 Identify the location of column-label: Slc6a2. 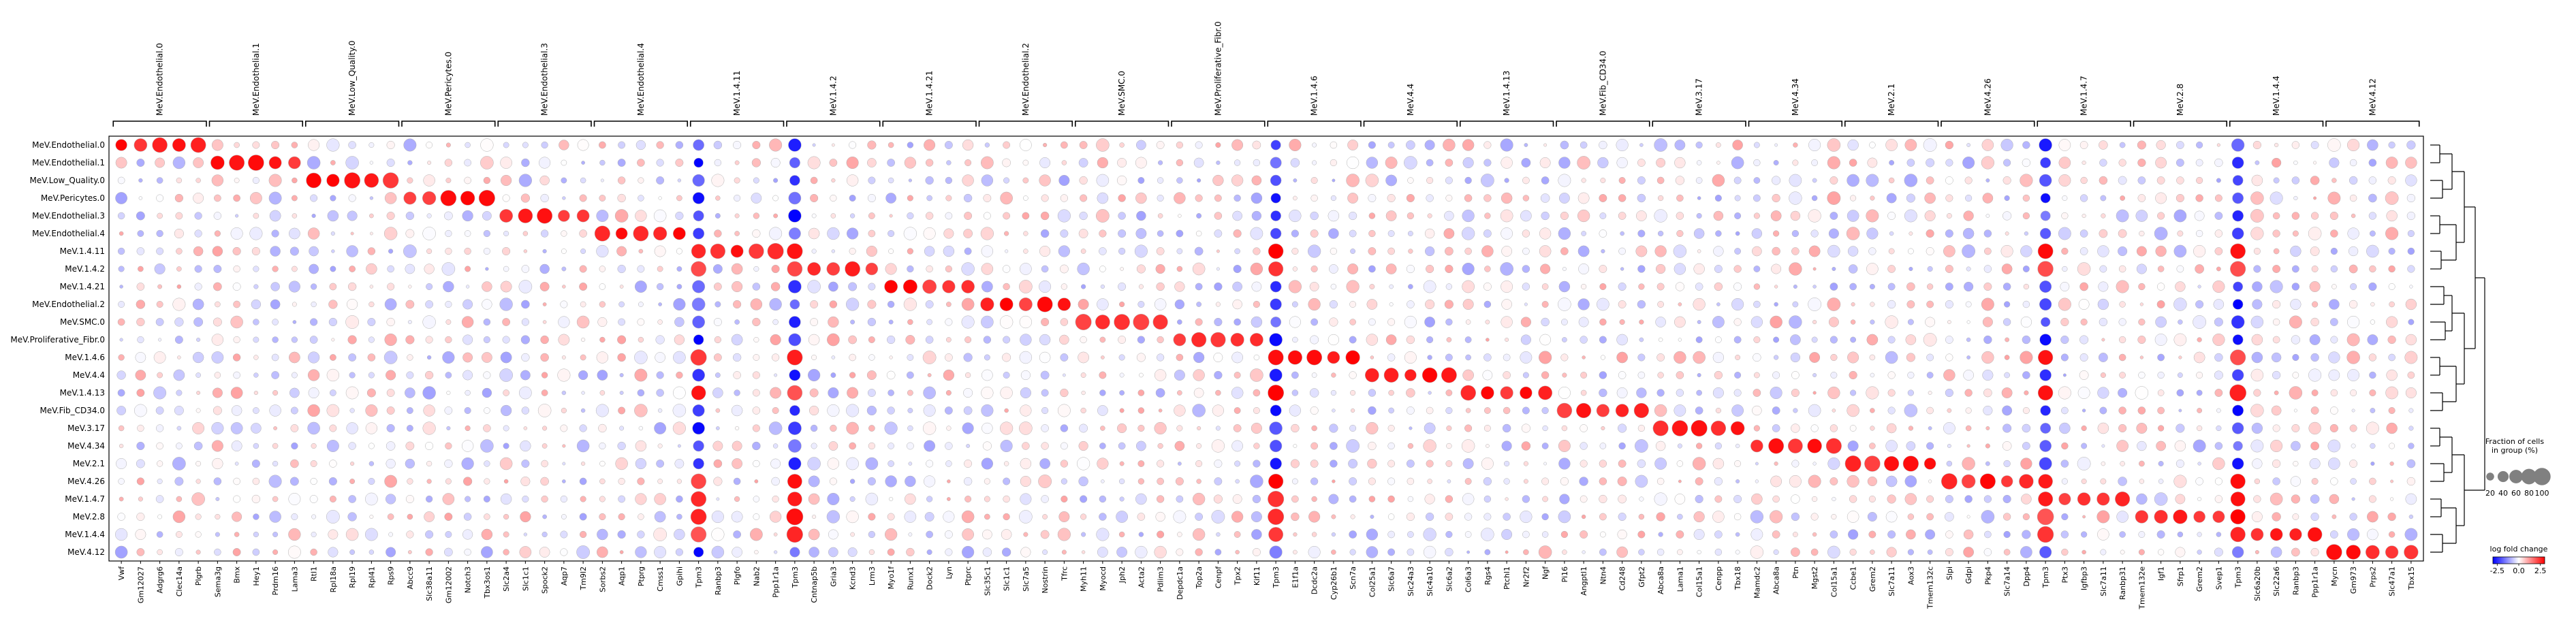
(1449, 579).